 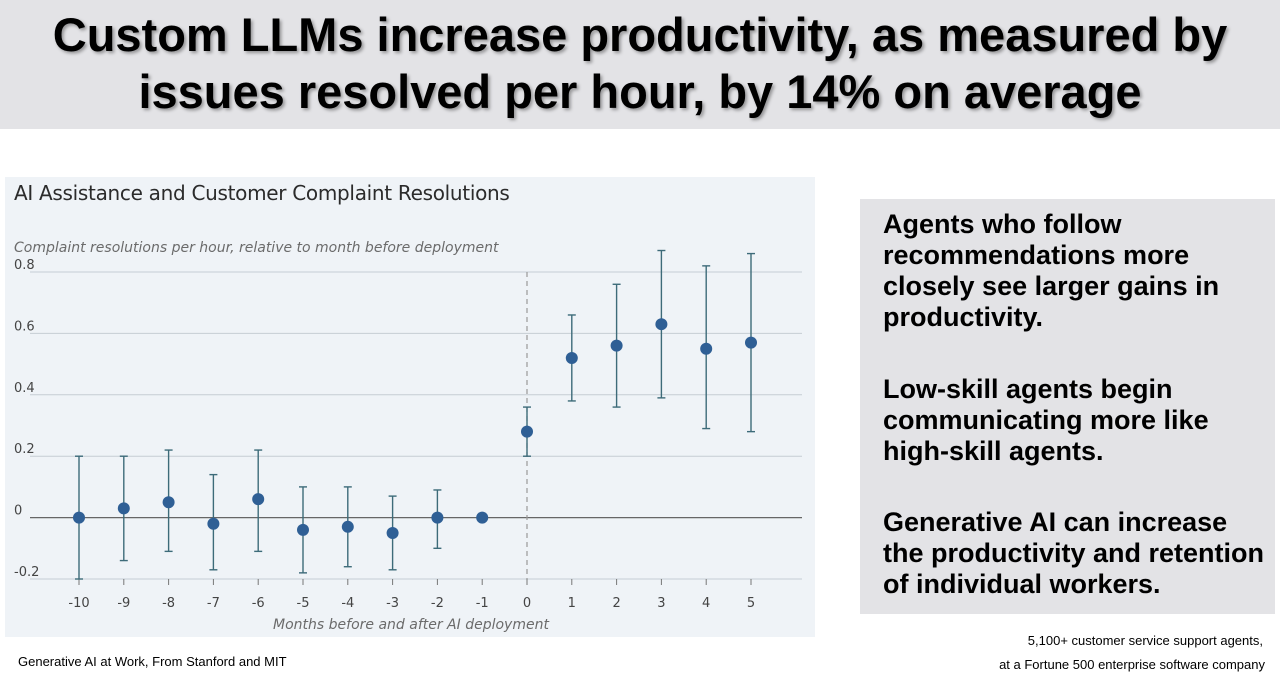 What do you see at coordinates (482, 603) in the screenshot?
I see `x-tick-label: -1` at bounding box center [482, 603].